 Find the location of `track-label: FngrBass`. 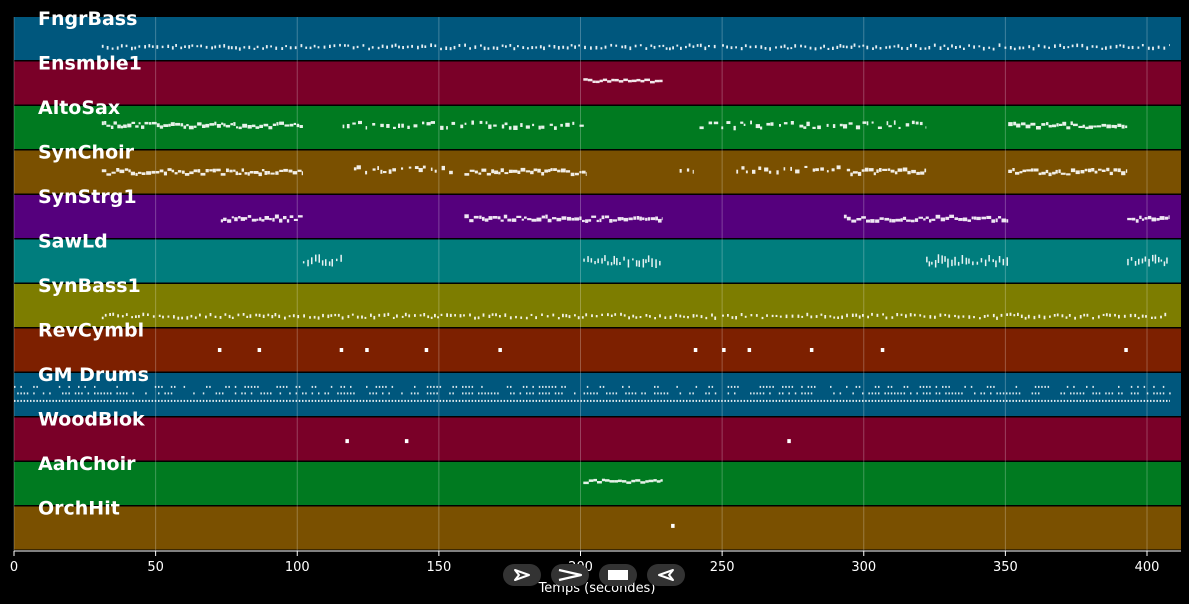

track-label: FngrBass is located at coordinates (87, 19).